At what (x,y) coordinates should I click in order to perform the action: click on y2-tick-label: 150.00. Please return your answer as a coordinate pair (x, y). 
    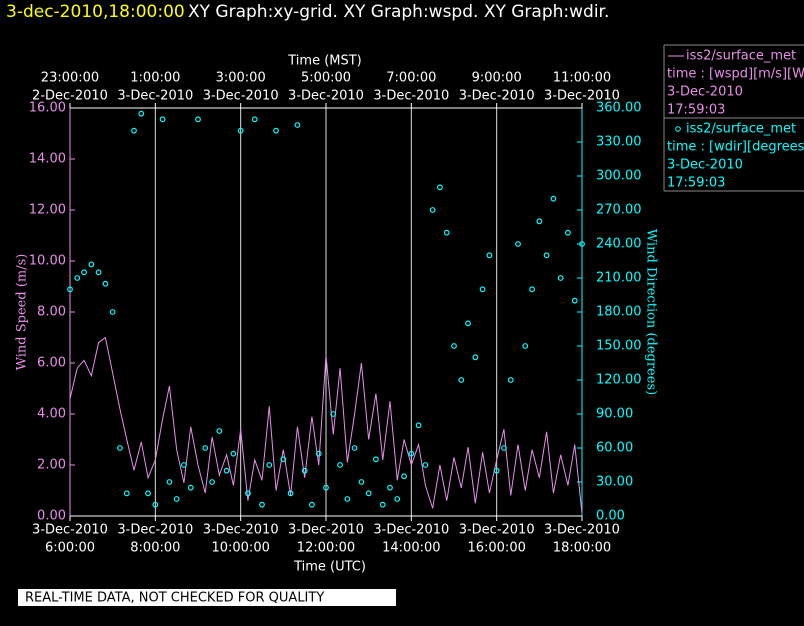
    Looking at the image, I should click on (619, 346).